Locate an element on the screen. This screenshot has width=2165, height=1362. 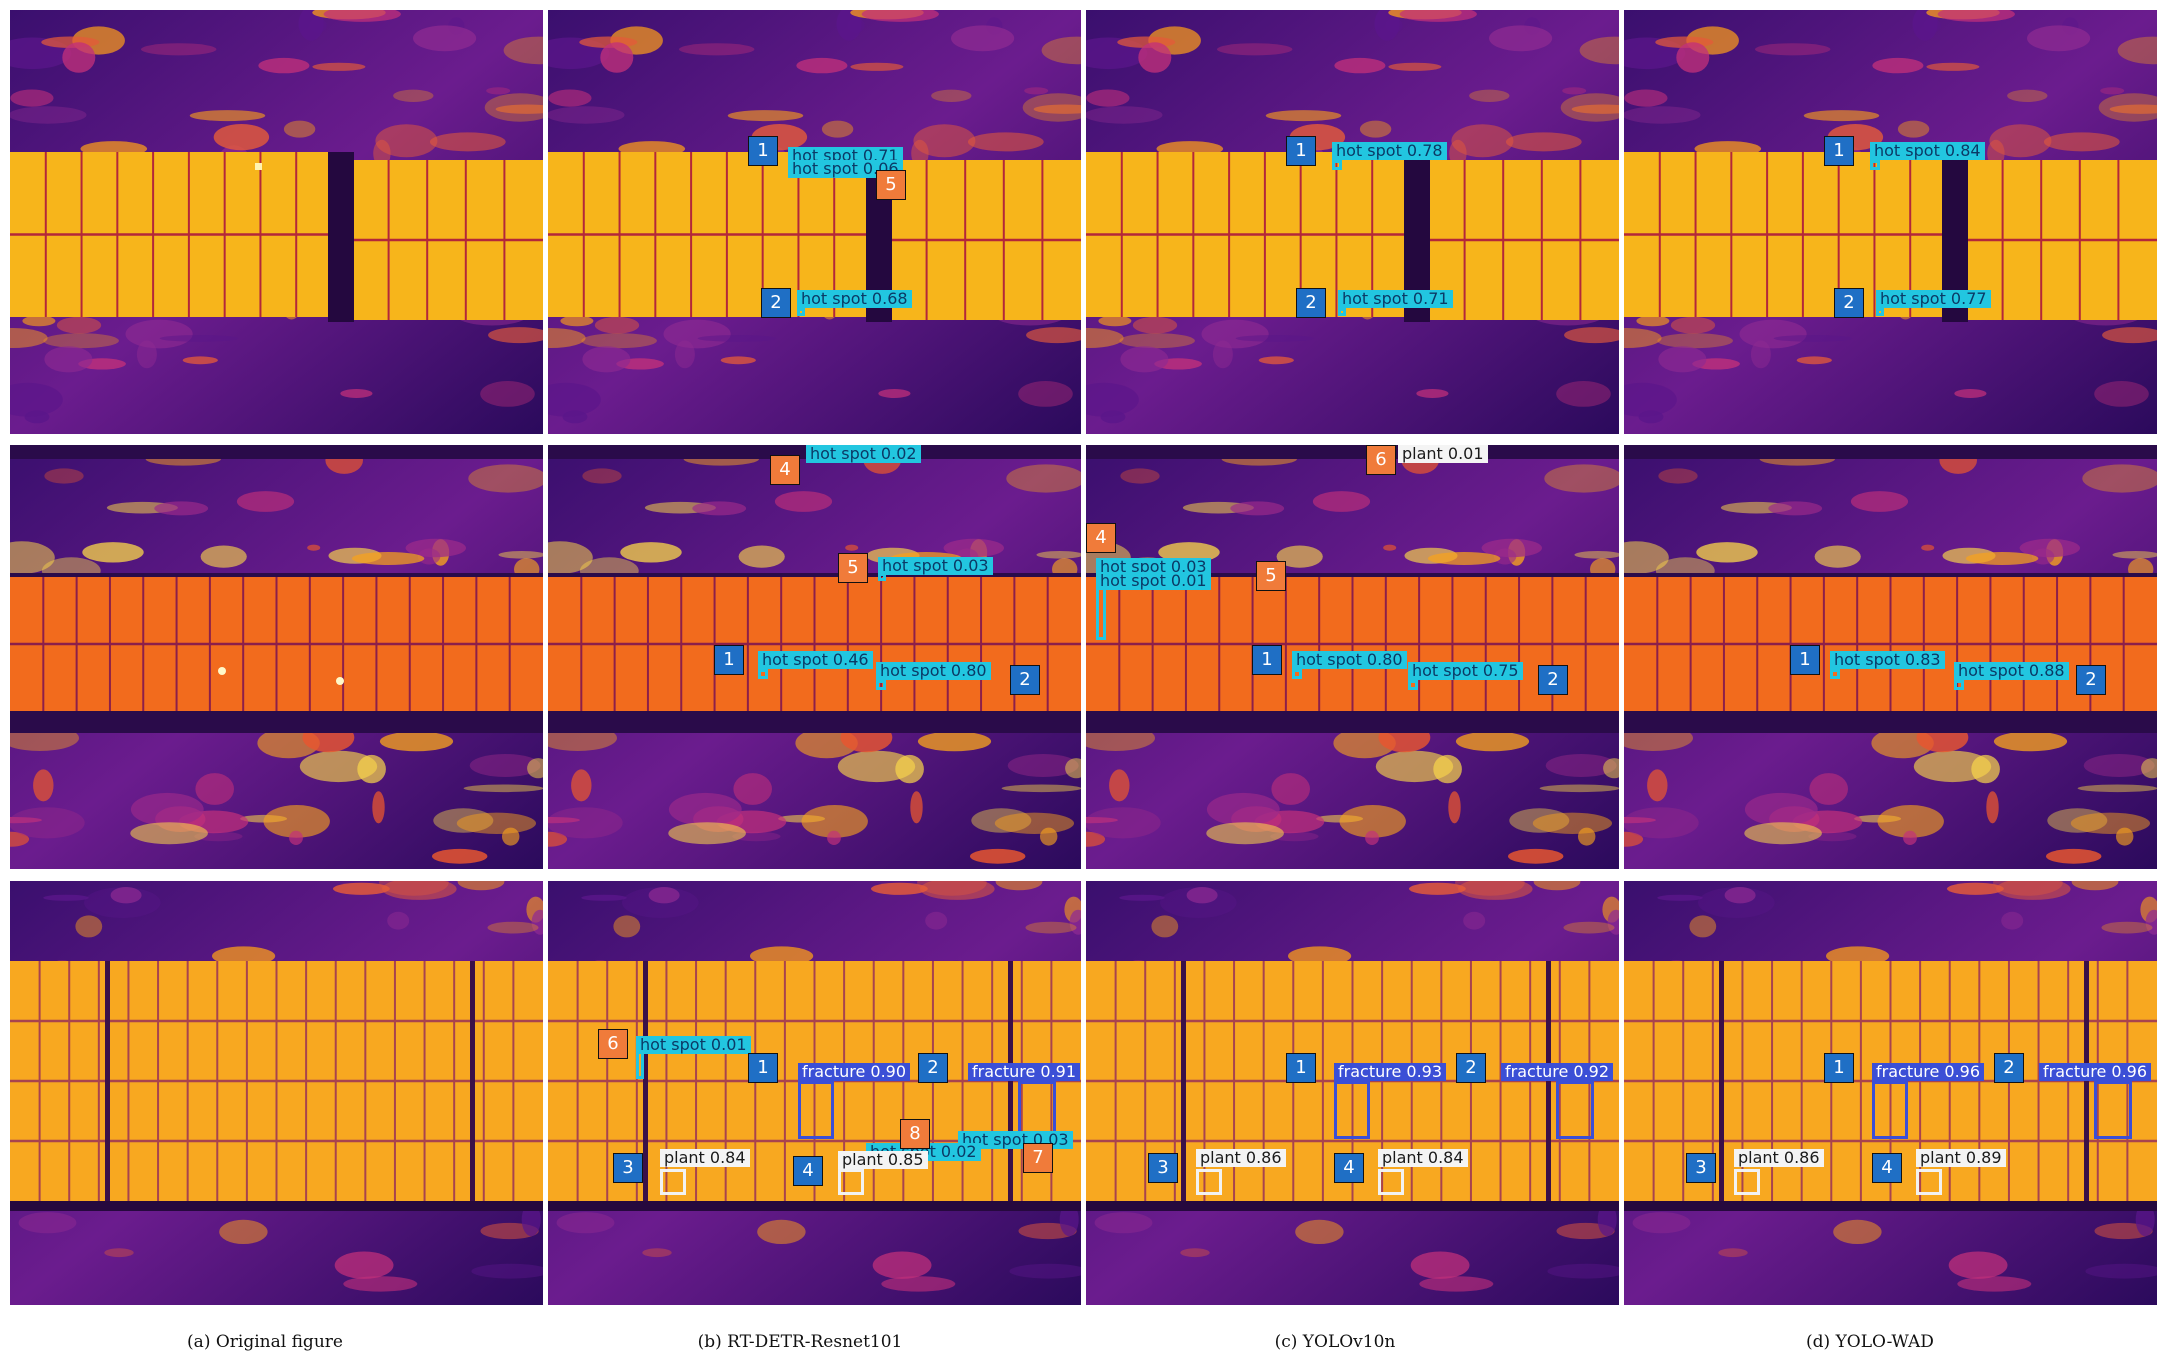
plant-detection-label: plant 0.85 is located at coordinates (883, 1160).